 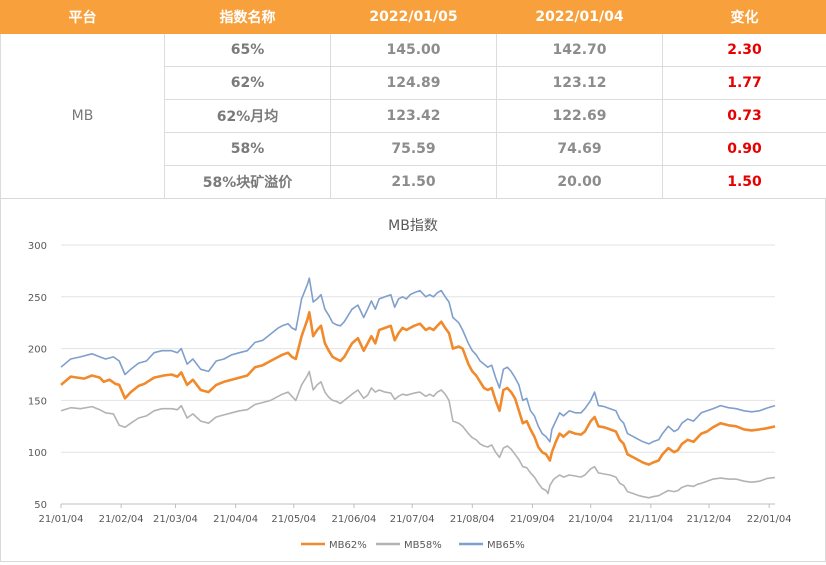 What do you see at coordinates (744, 17) in the screenshot?
I see `header-change: 变化` at bounding box center [744, 17].